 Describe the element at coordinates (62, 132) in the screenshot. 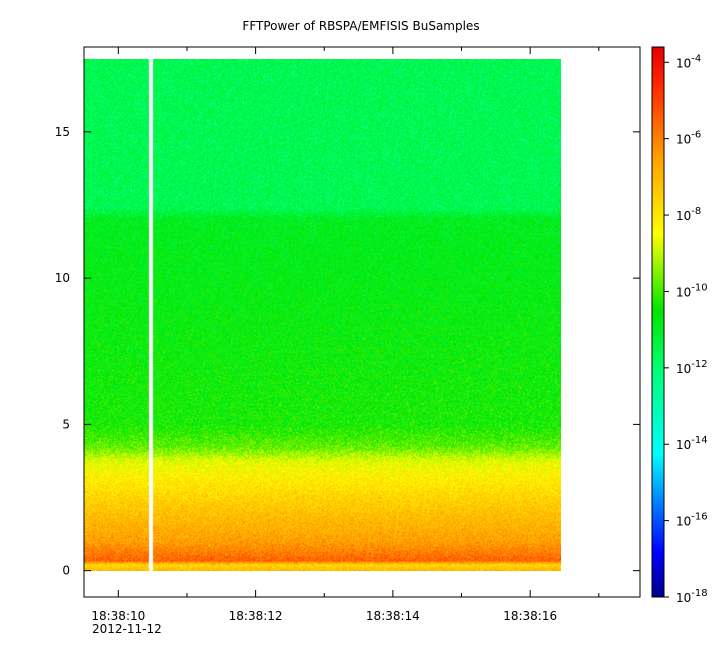

I see `y-tick-label: 15` at that location.